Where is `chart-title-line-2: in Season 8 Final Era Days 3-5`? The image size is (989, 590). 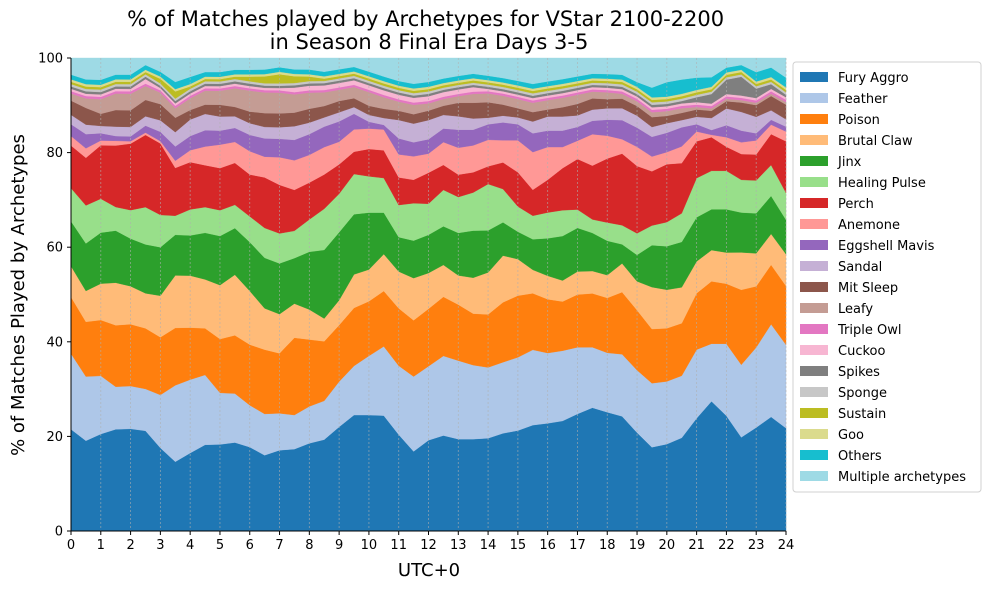 chart-title-line-2: in Season 8 Final Era Days 3-5 is located at coordinates (429, 42).